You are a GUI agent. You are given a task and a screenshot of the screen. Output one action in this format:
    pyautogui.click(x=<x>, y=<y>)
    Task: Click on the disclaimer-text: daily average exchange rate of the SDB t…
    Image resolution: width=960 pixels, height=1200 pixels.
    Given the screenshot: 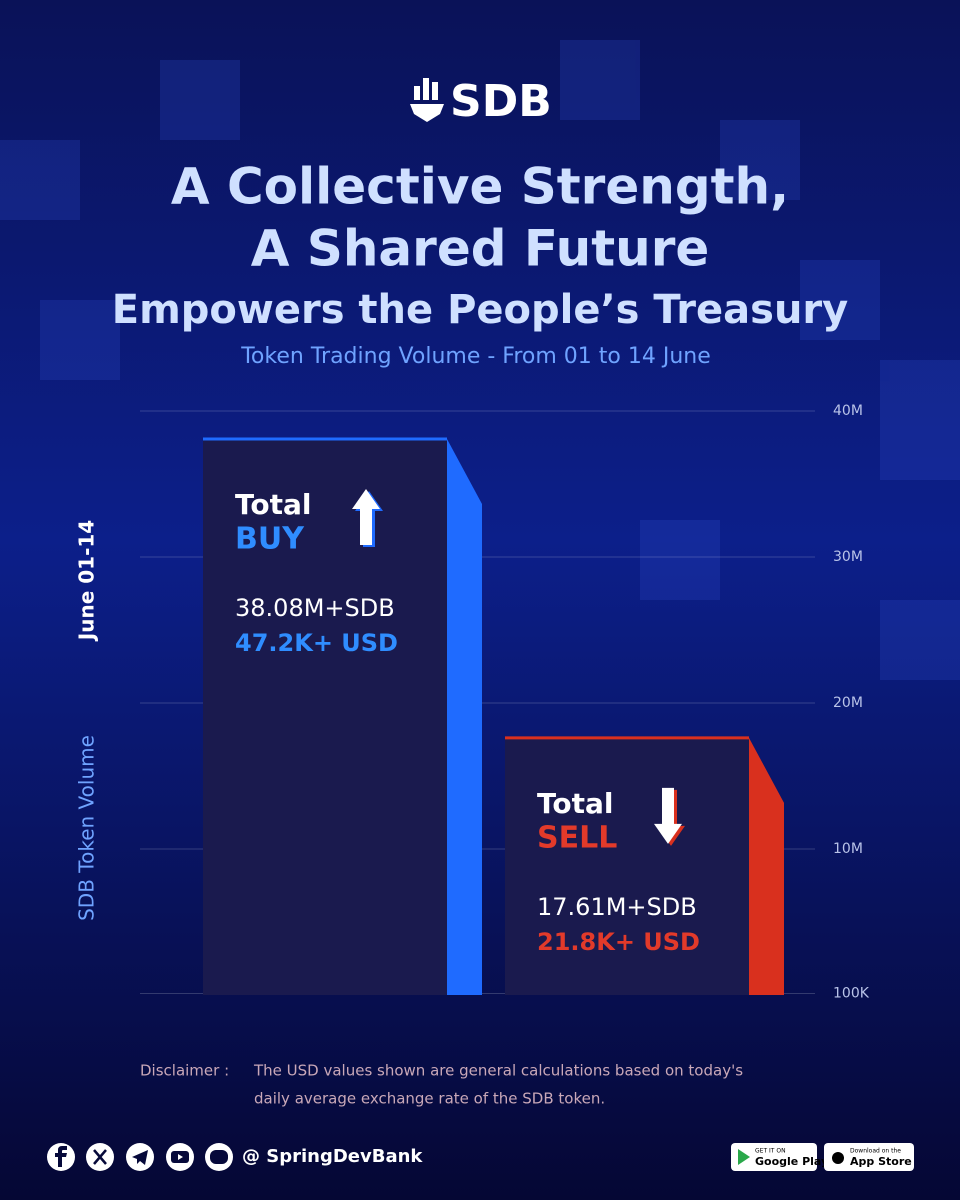 What is the action you would take?
    pyautogui.click(x=429, y=1099)
    